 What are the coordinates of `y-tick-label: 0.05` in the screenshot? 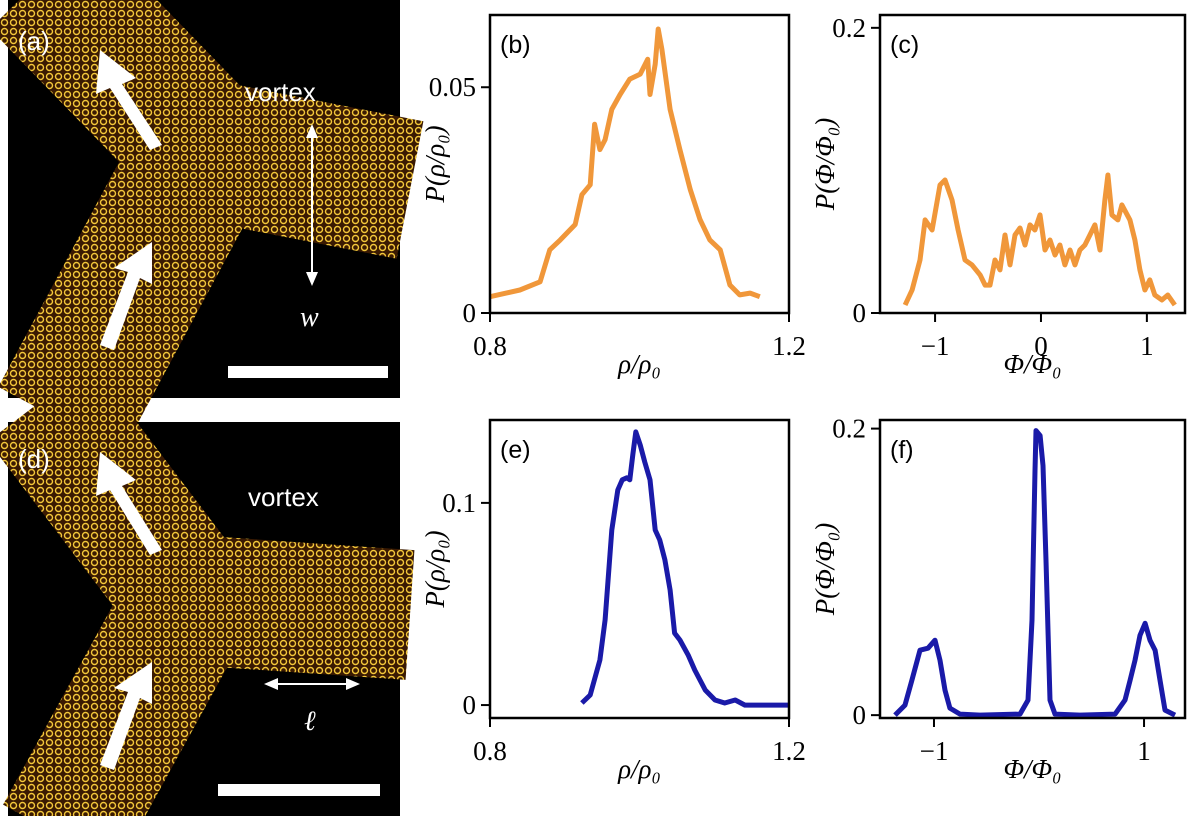 It's located at (452, 87).